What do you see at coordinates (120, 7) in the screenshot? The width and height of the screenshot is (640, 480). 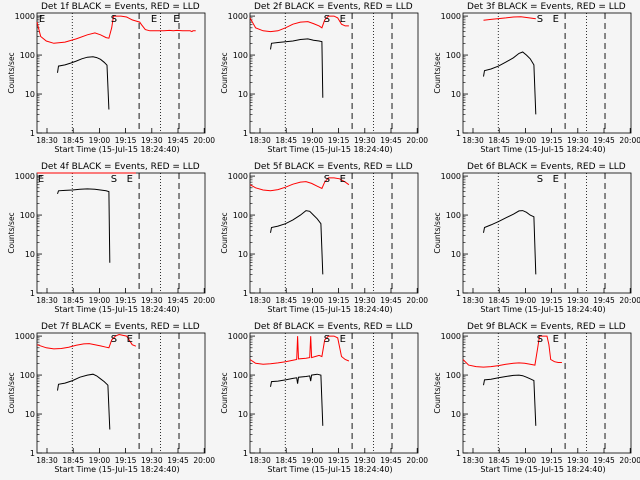 I see `chart-title: Det 1f BLACK = Events, RED = LLD` at bounding box center [120, 7].